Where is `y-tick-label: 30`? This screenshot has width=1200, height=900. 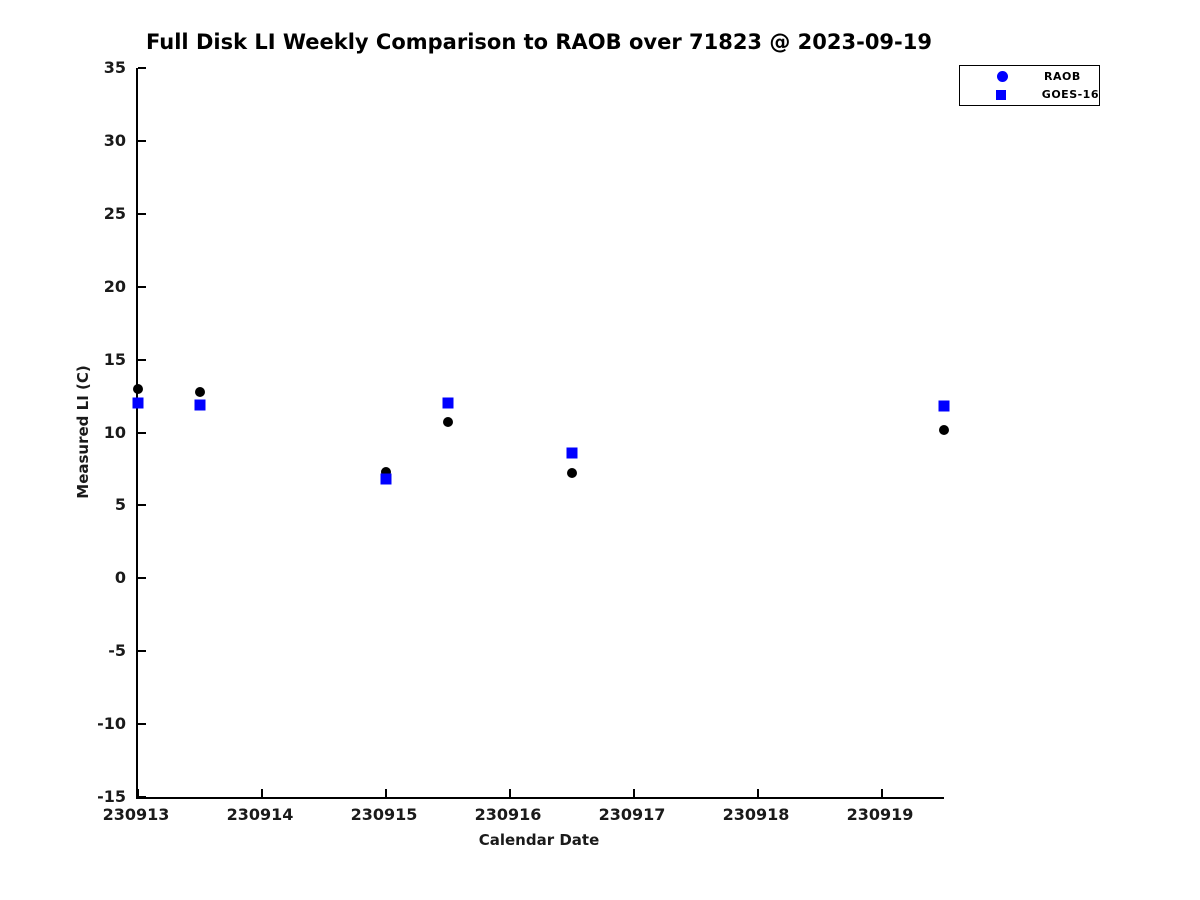 y-tick-label: 30 is located at coordinates (114, 140).